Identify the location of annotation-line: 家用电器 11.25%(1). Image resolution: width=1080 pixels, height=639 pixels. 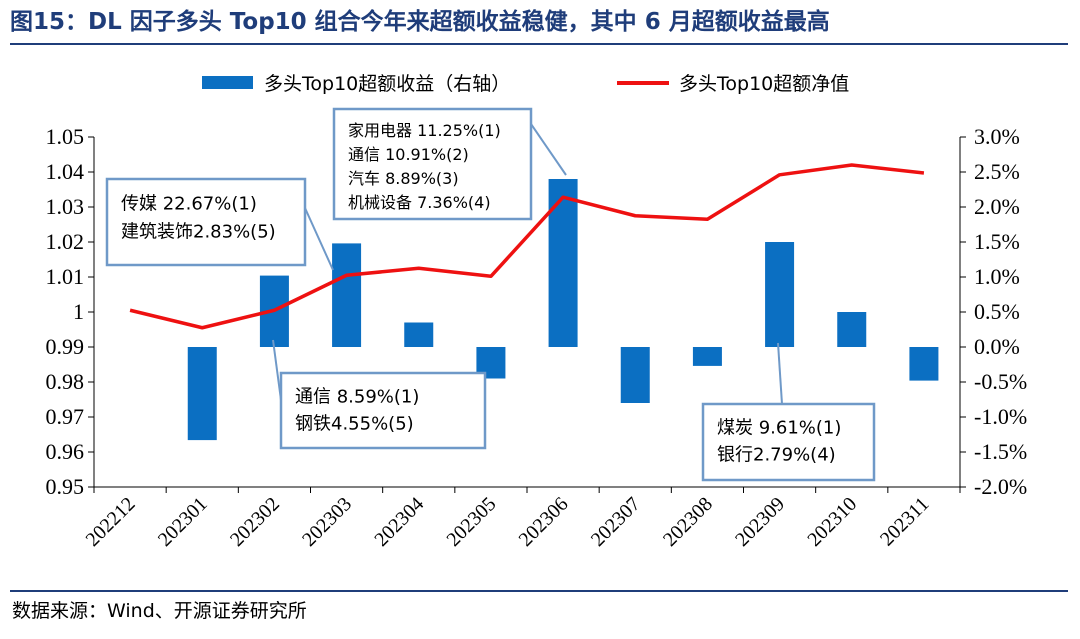
(424, 130).